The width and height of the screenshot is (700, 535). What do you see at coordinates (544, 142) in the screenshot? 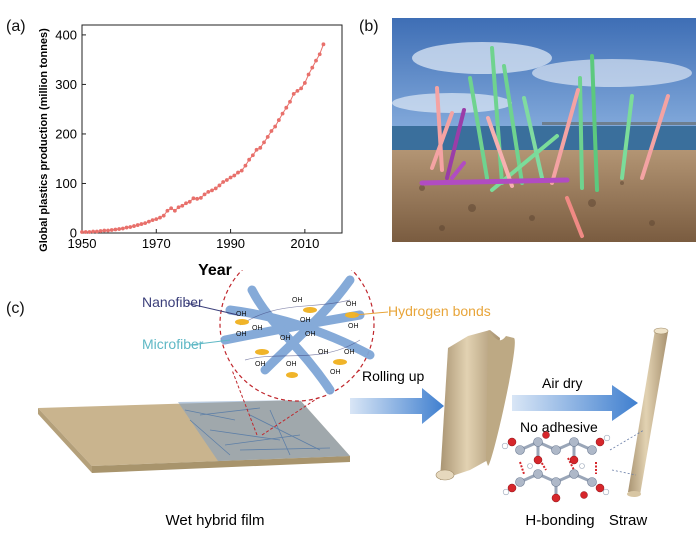
I see `straws` at bounding box center [544, 142].